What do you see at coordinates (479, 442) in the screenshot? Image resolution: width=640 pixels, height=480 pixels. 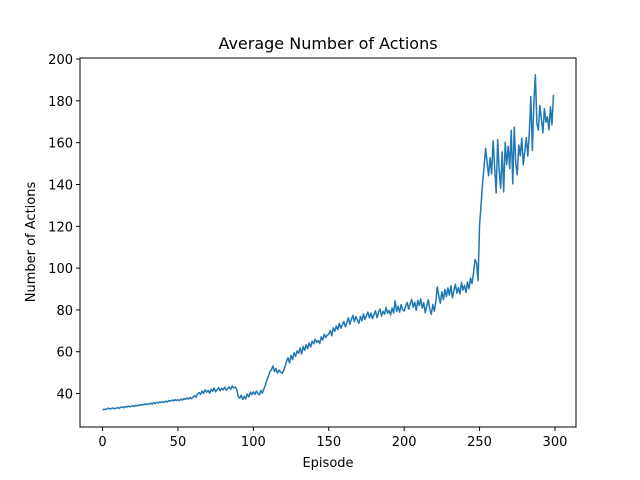 I see `x-tick-label: 250` at bounding box center [479, 442].